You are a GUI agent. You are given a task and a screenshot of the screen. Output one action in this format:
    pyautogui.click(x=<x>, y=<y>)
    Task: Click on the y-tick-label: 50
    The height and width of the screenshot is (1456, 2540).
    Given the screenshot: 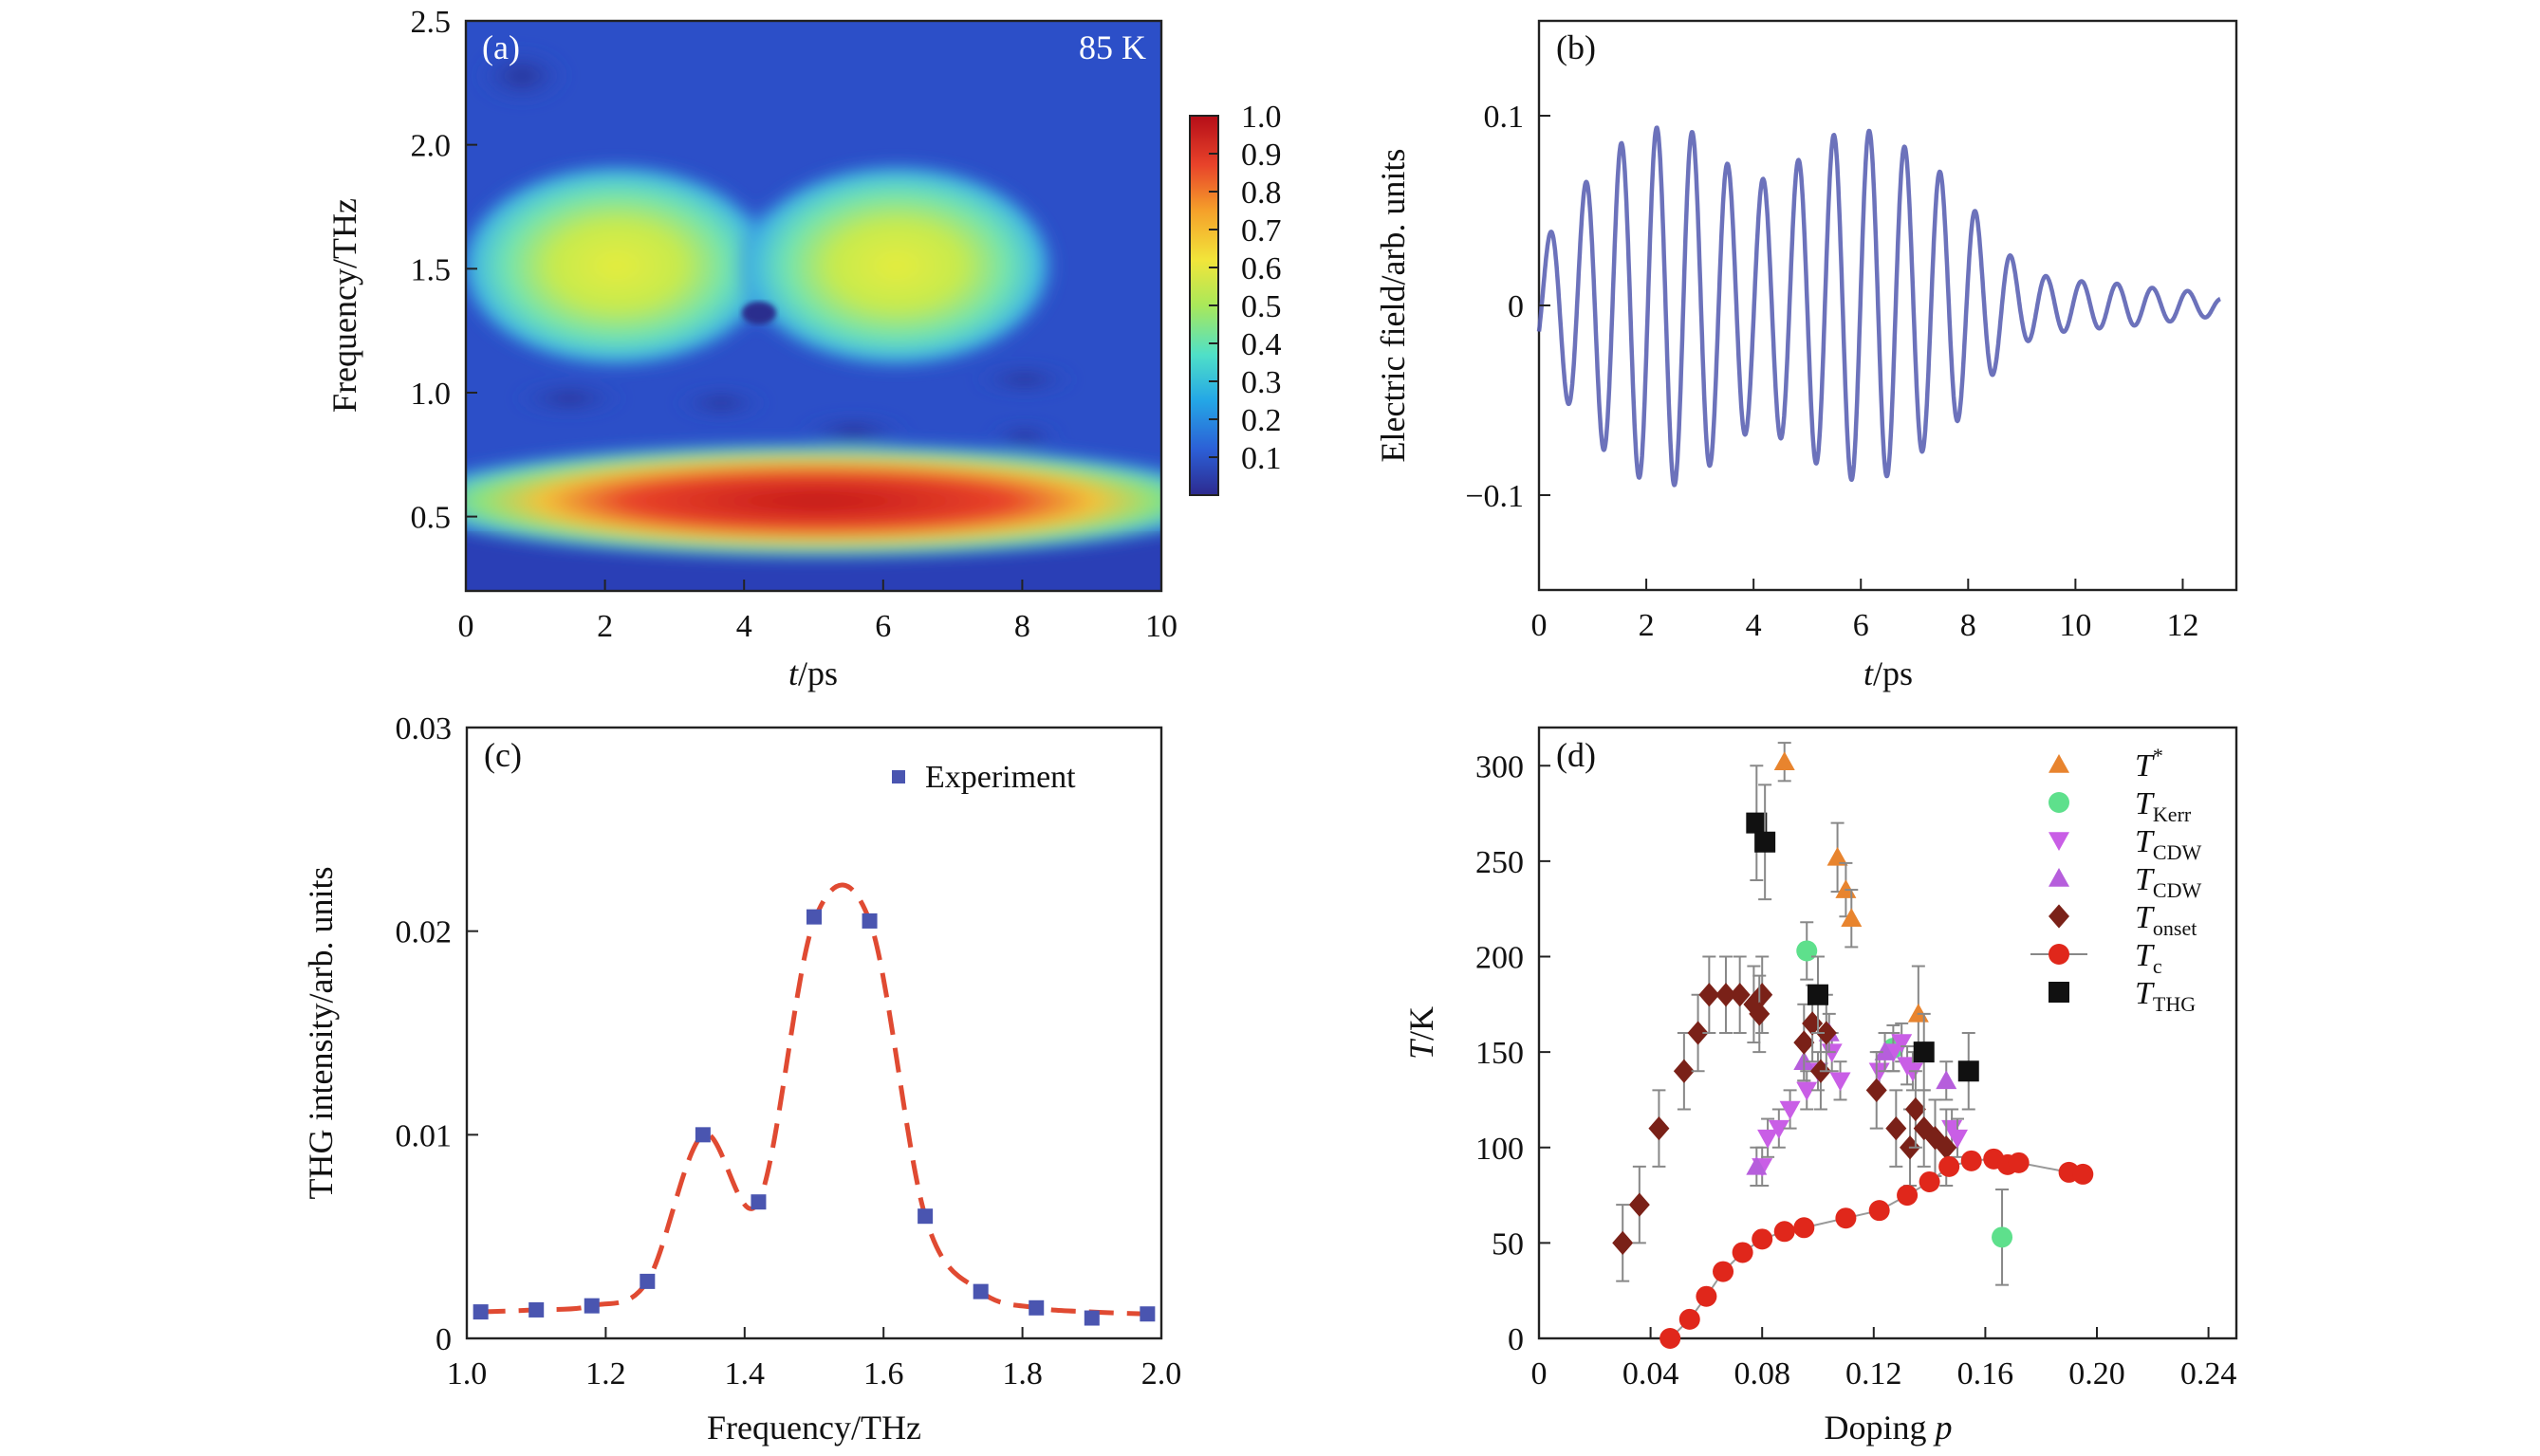 What is the action you would take?
    pyautogui.click(x=1508, y=1244)
    